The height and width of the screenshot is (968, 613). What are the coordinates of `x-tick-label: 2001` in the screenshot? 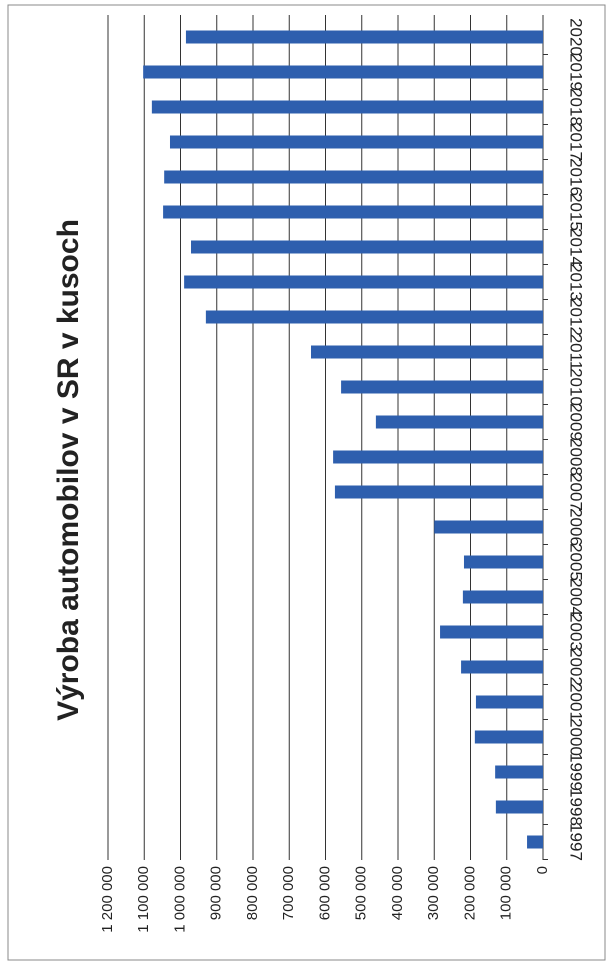 It's located at (576, 702).